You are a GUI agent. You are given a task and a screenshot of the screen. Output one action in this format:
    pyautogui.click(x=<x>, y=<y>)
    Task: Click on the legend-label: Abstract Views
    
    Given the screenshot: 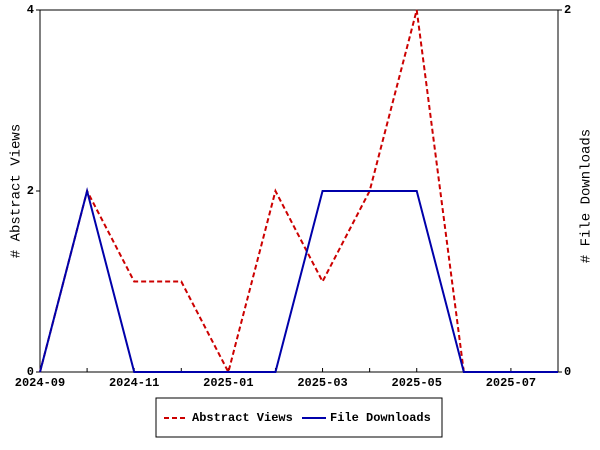 What is the action you would take?
    pyautogui.click(x=242, y=418)
    